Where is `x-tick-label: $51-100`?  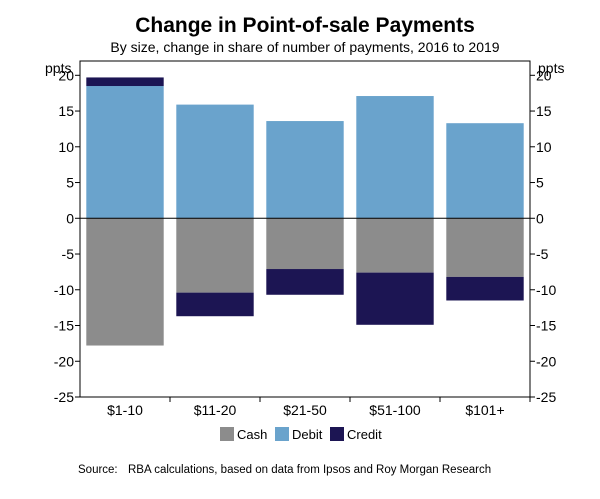
x-tick-label: $51-100 is located at coordinates (395, 410).